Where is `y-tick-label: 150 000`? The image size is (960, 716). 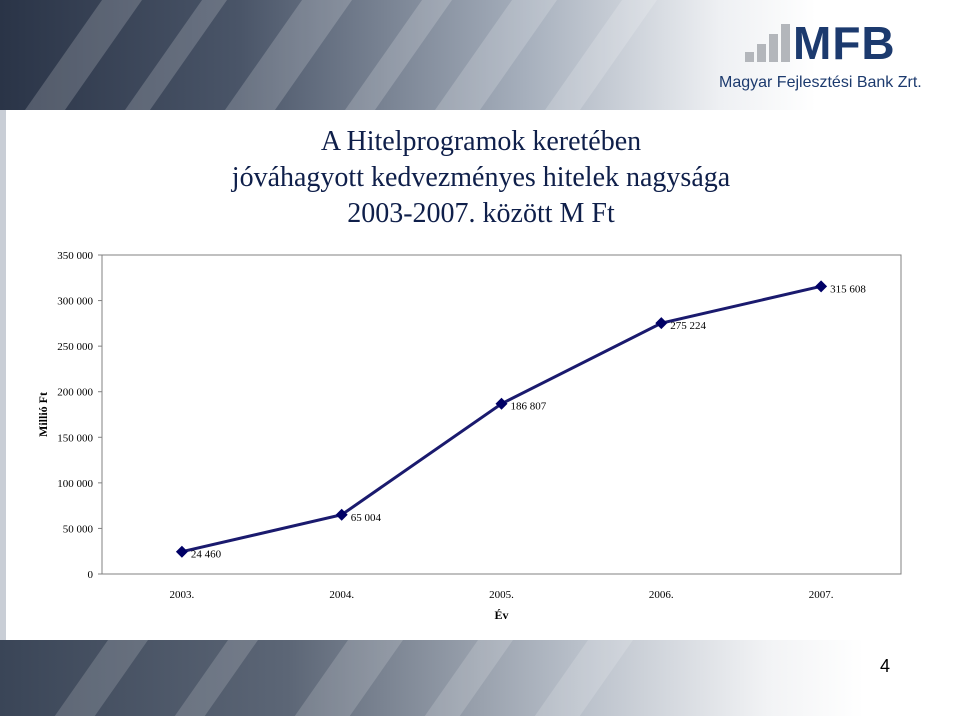 y-tick-label: 150 000 is located at coordinates (75, 438).